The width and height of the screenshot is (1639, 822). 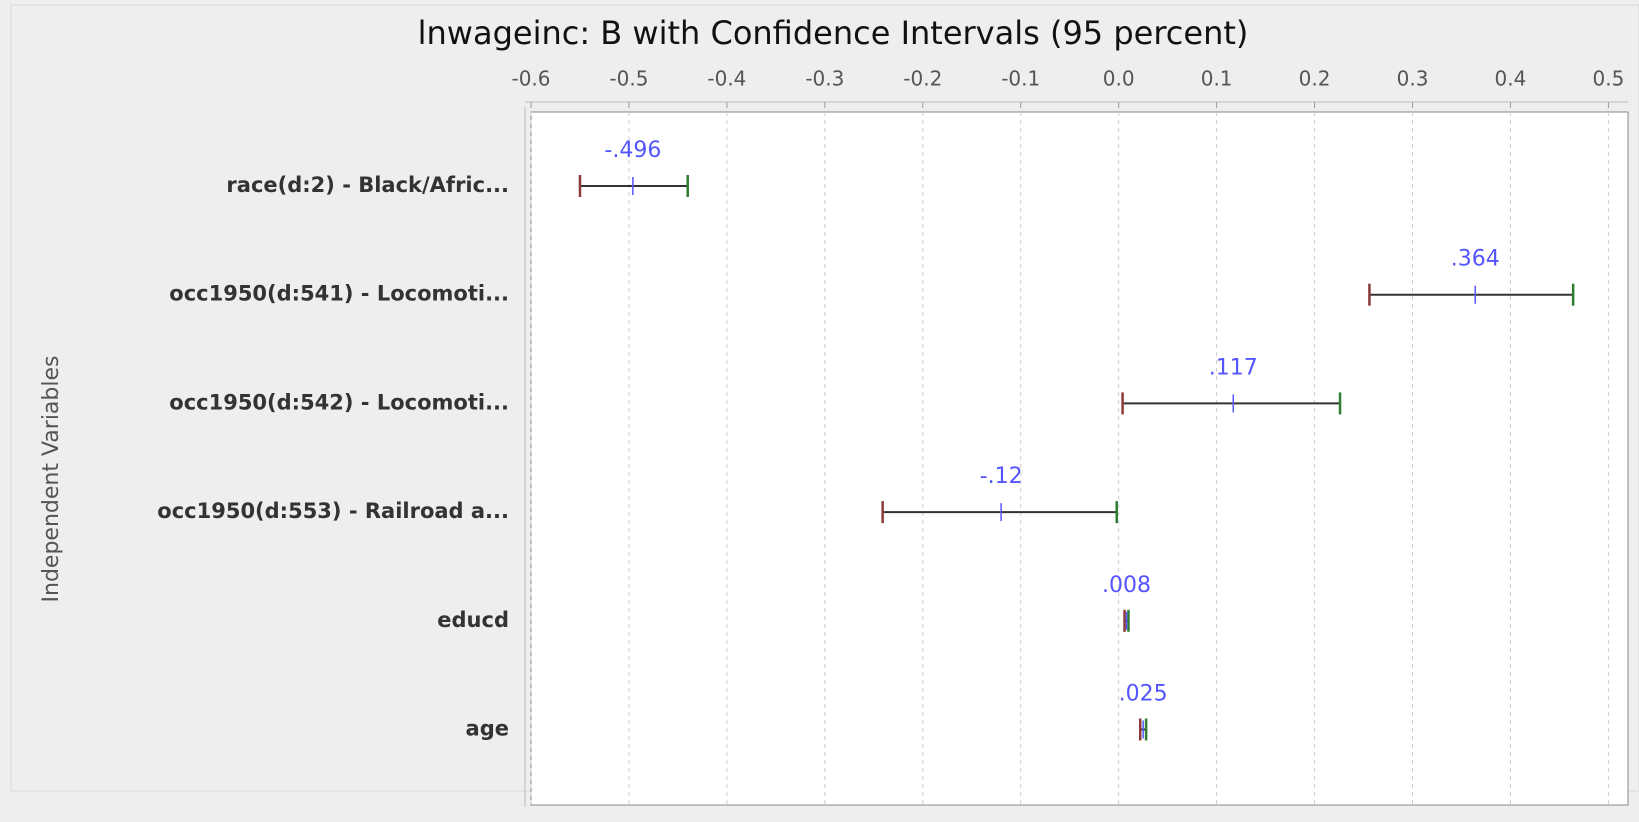 What do you see at coordinates (487, 729) in the screenshot?
I see `category-label: age` at bounding box center [487, 729].